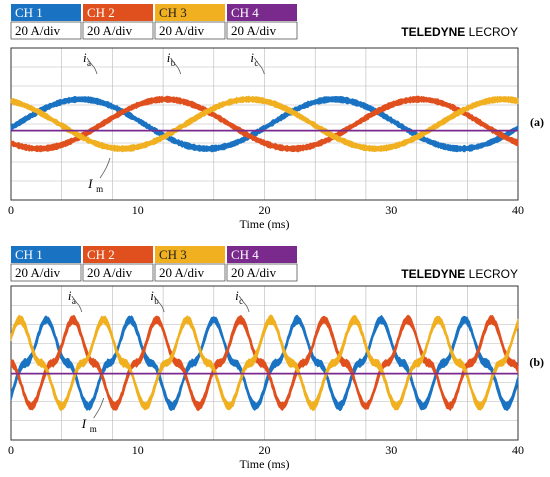 The image size is (550, 477). What do you see at coordinates (537, 122) in the screenshot?
I see `panel-tag: (a)` at bounding box center [537, 122].